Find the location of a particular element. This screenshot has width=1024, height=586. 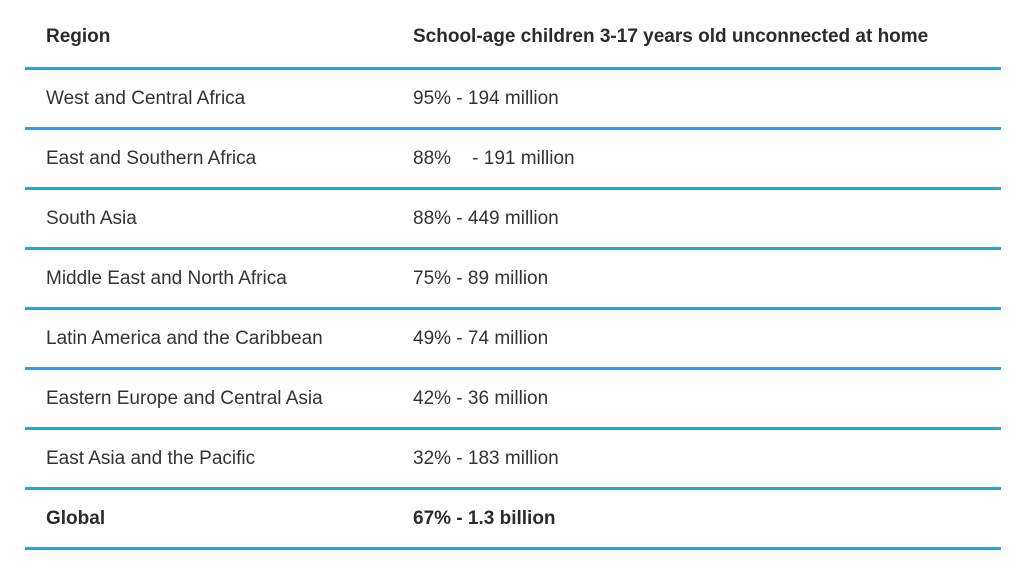

total-region-cell: Global is located at coordinates (76, 518).